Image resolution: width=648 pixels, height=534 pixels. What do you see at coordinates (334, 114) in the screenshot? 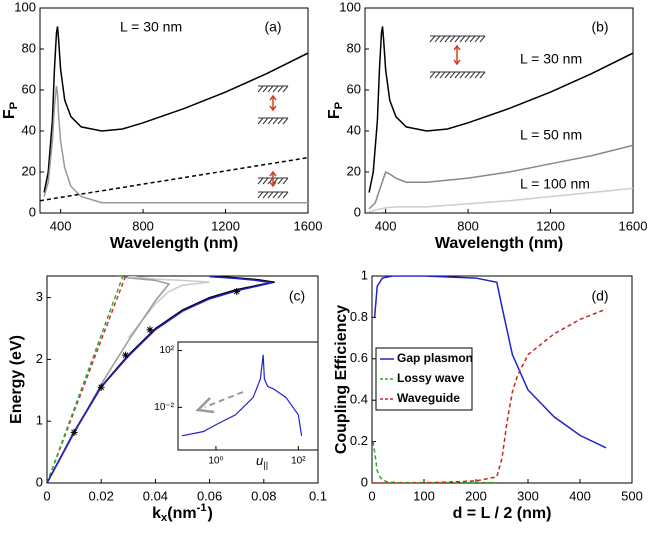
I see `y-axis-label-part: F` at bounding box center [334, 114].